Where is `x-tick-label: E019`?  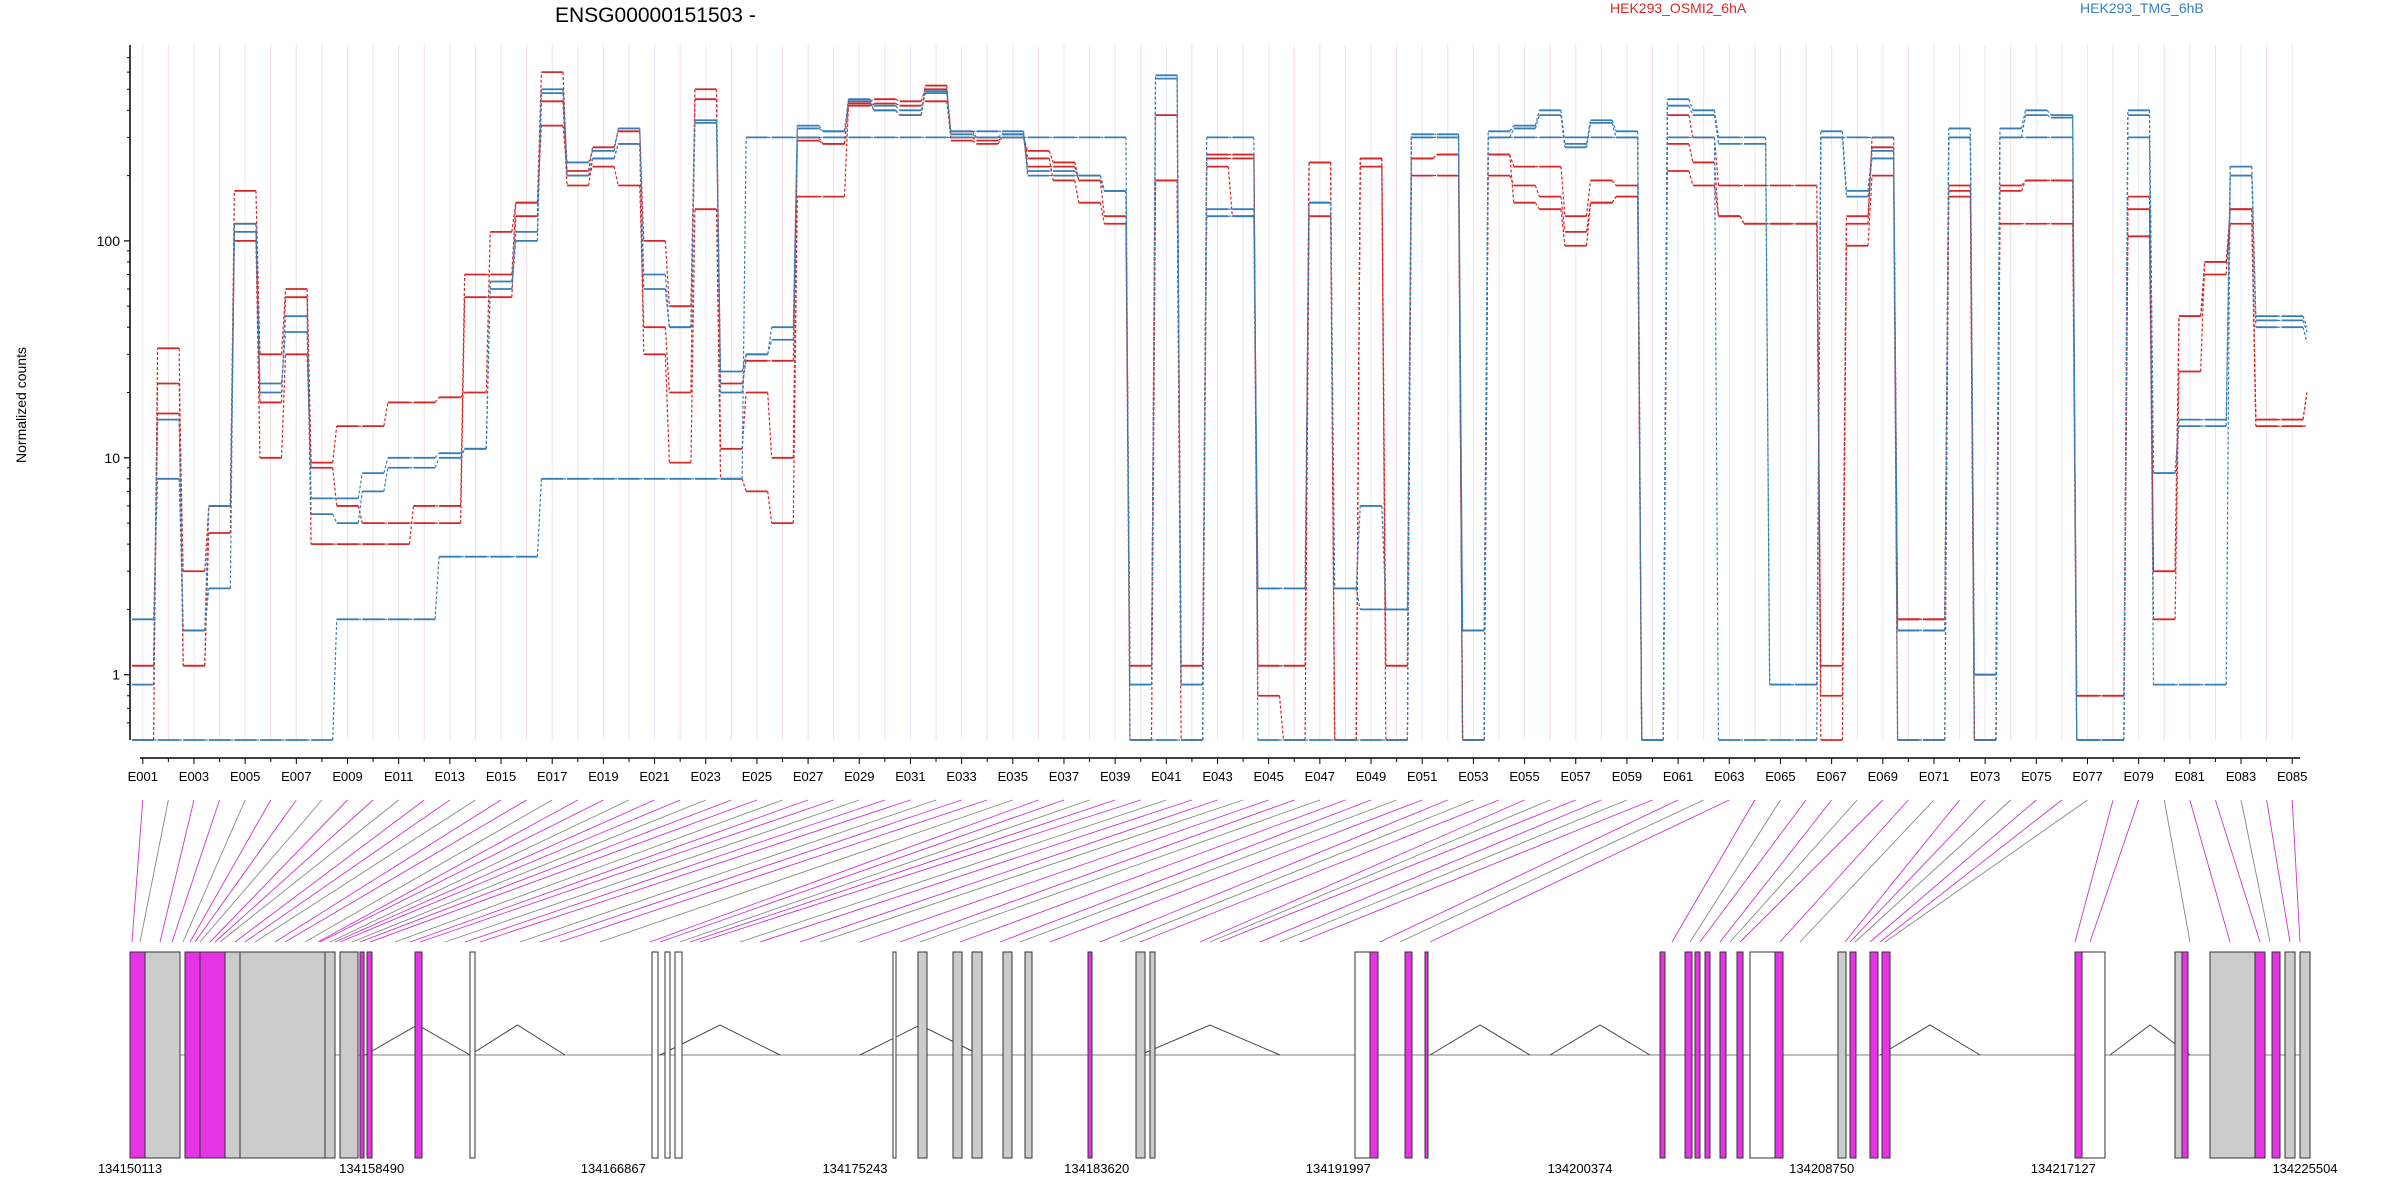 x-tick-label: E019 is located at coordinates (603, 776).